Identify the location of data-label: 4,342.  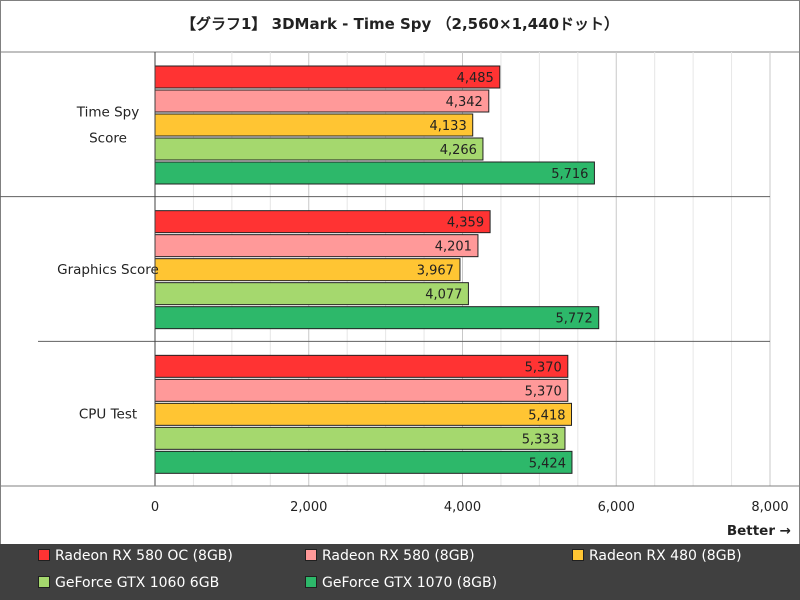
(464, 102).